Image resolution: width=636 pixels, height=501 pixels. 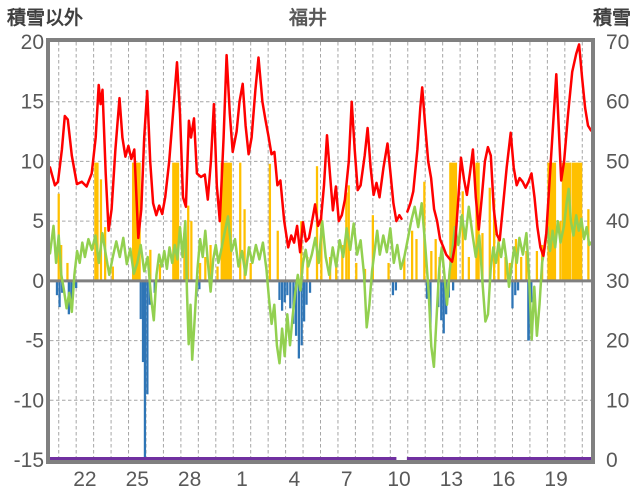 I want to click on x-tick-label: 28, so click(x=189, y=479).